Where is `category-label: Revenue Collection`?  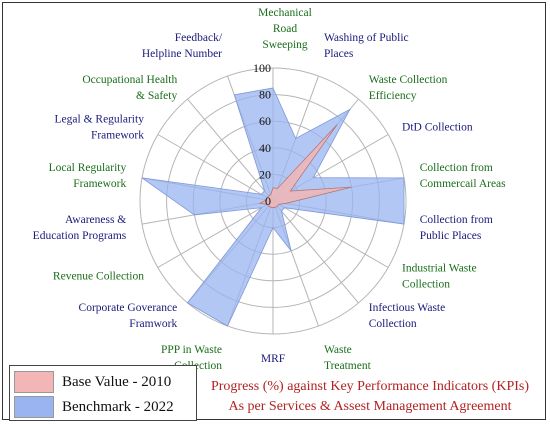 category-label: Revenue Collection is located at coordinates (98, 277).